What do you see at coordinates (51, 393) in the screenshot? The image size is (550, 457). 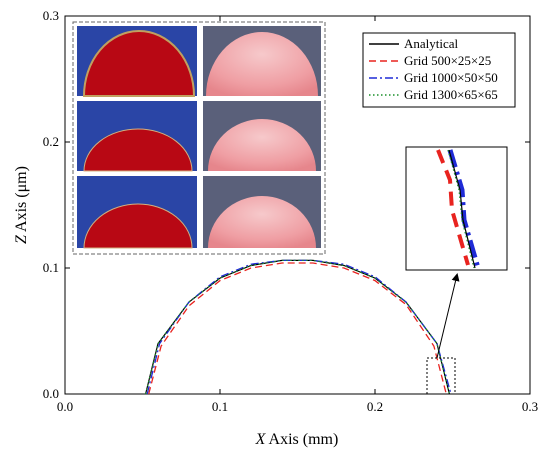 I see `y-tick-label: 0.0` at bounding box center [51, 393].